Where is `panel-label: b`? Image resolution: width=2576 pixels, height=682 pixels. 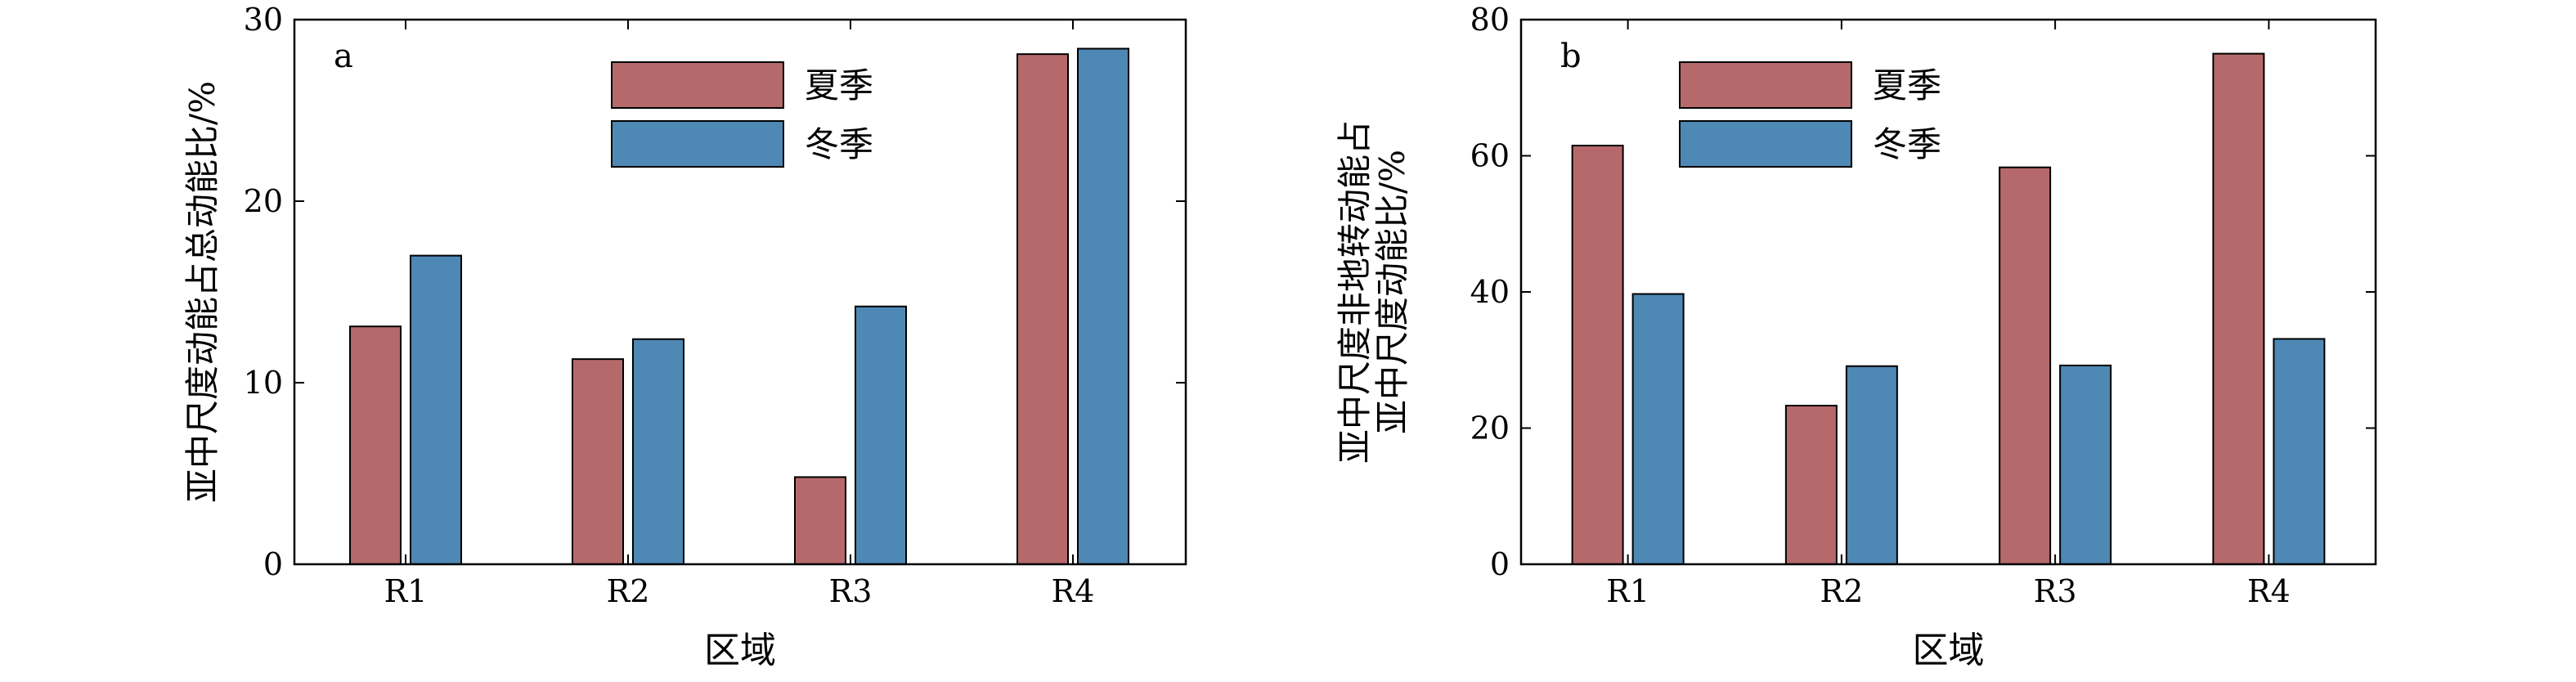
panel-label: b is located at coordinates (1571, 56).